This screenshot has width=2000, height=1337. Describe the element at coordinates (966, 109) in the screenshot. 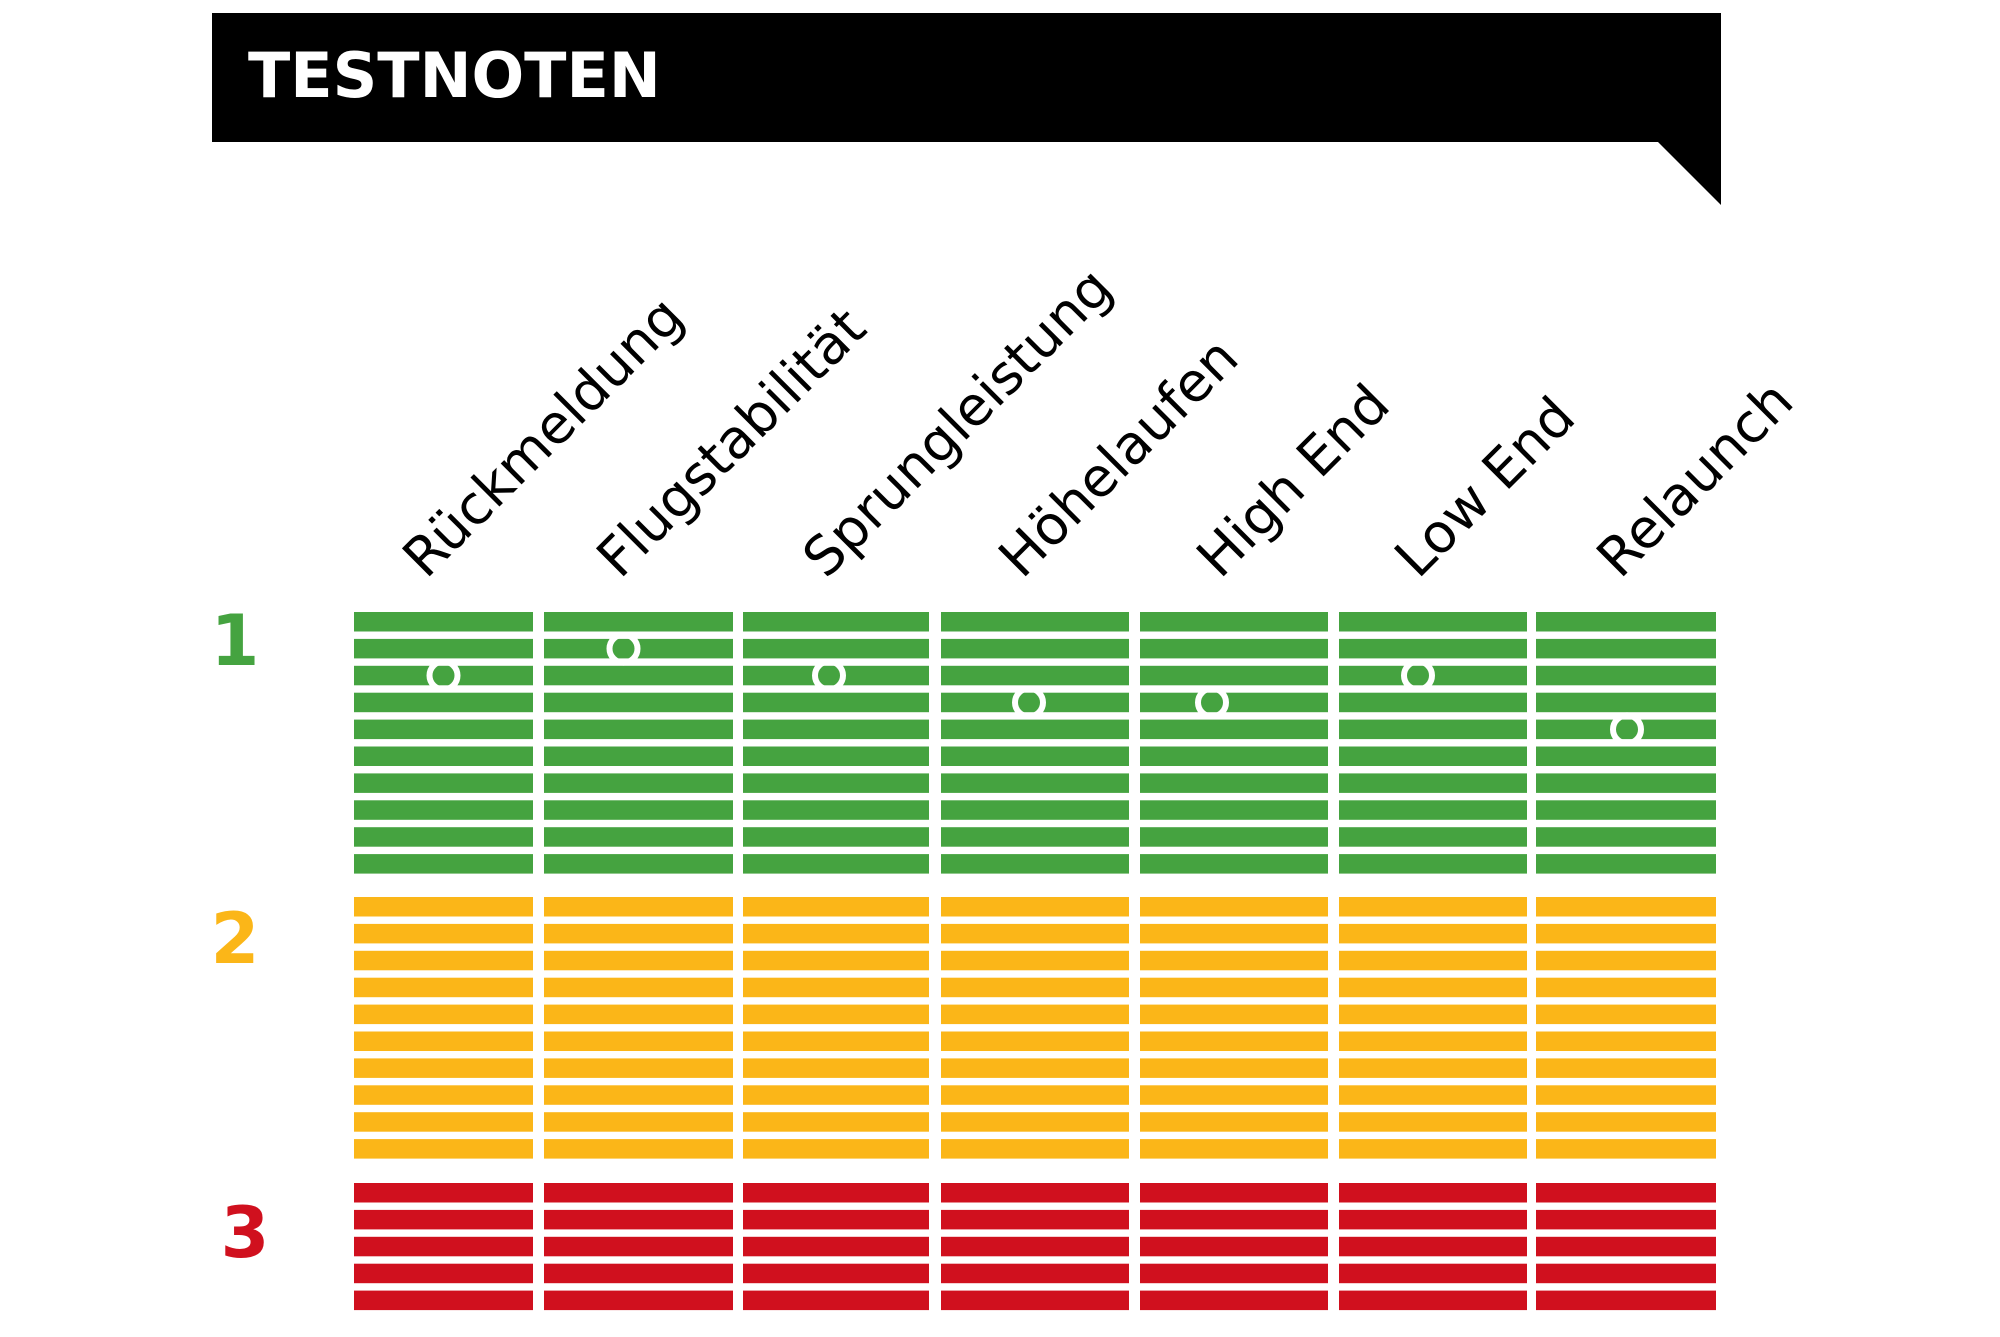

I see `title-banner: TESTNOTEN` at that location.